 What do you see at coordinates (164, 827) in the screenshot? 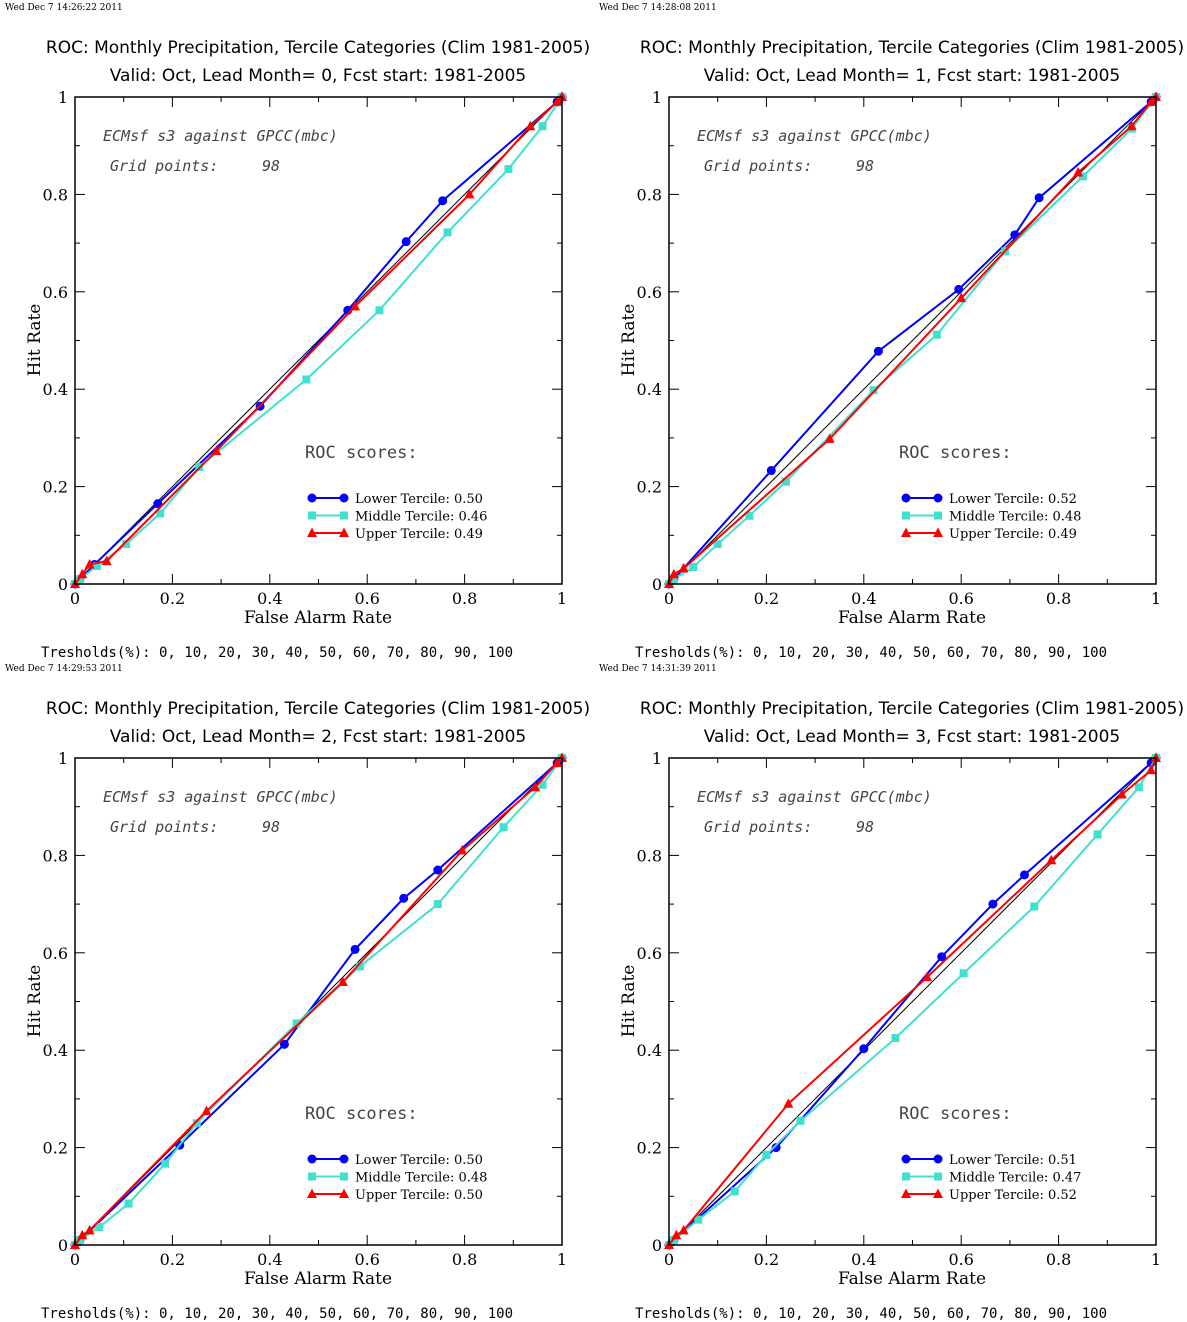
I see `info-gridpoints-label: Grid points:` at bounding box center [164, 827].